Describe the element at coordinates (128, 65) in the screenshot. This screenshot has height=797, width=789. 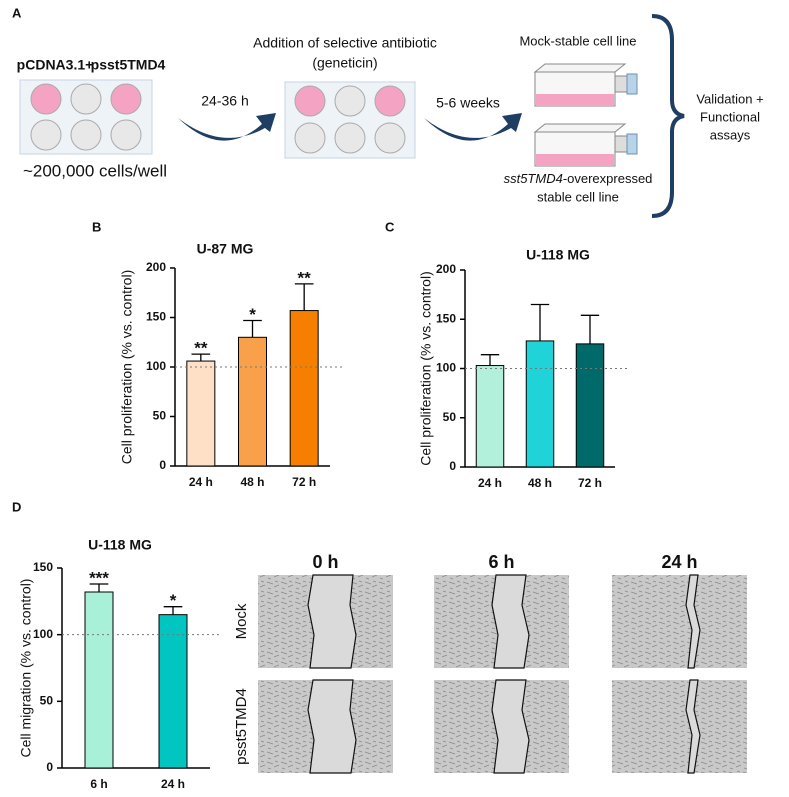
I see `plate-label: psst5TMD4` at that location.